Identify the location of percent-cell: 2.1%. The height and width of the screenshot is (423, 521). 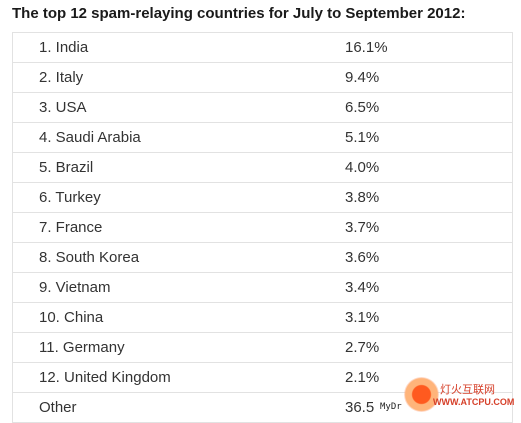
(362, 377).